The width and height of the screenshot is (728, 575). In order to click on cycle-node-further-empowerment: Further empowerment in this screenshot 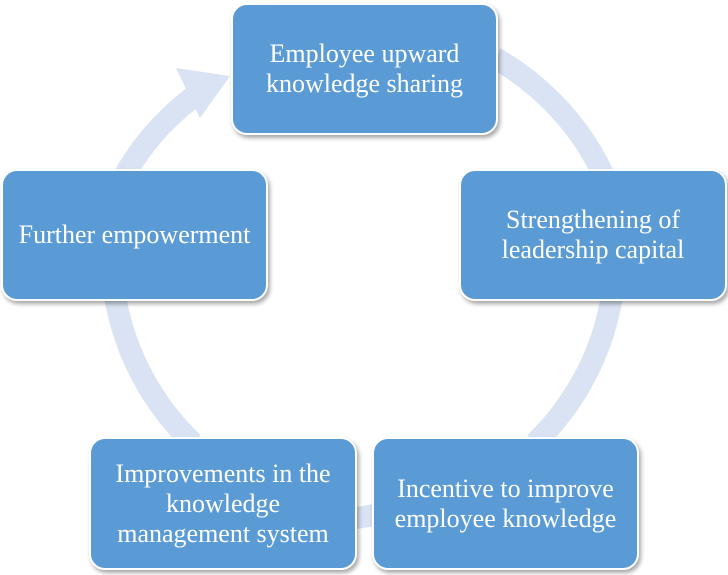, I will do `click(134, 235)`.